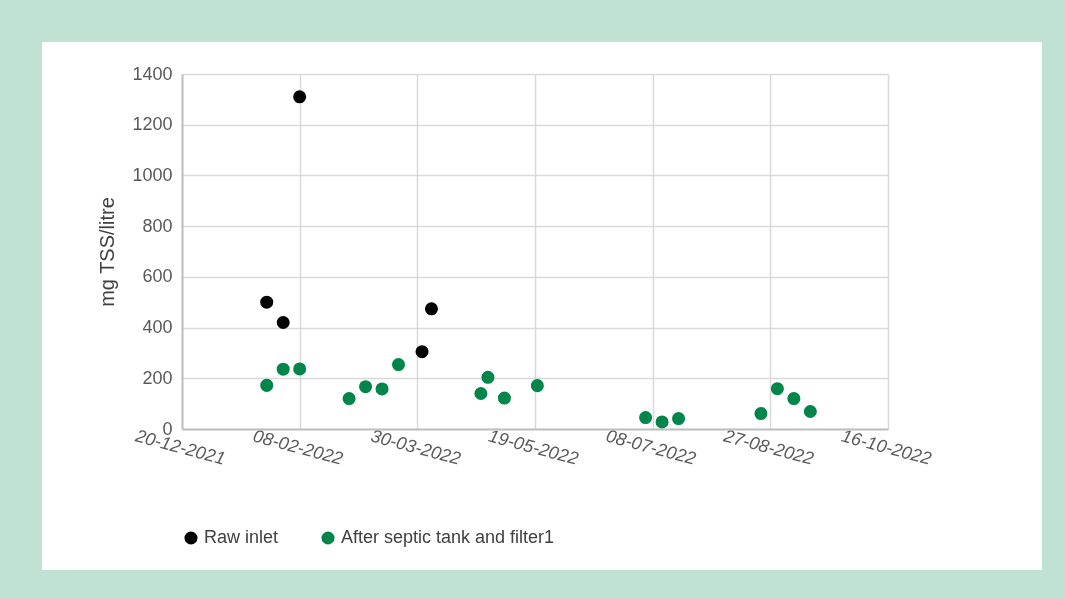  Describe the element at coordinates (152, 73) in the screenshot. I see `y-tick-label: 1400` at that location.